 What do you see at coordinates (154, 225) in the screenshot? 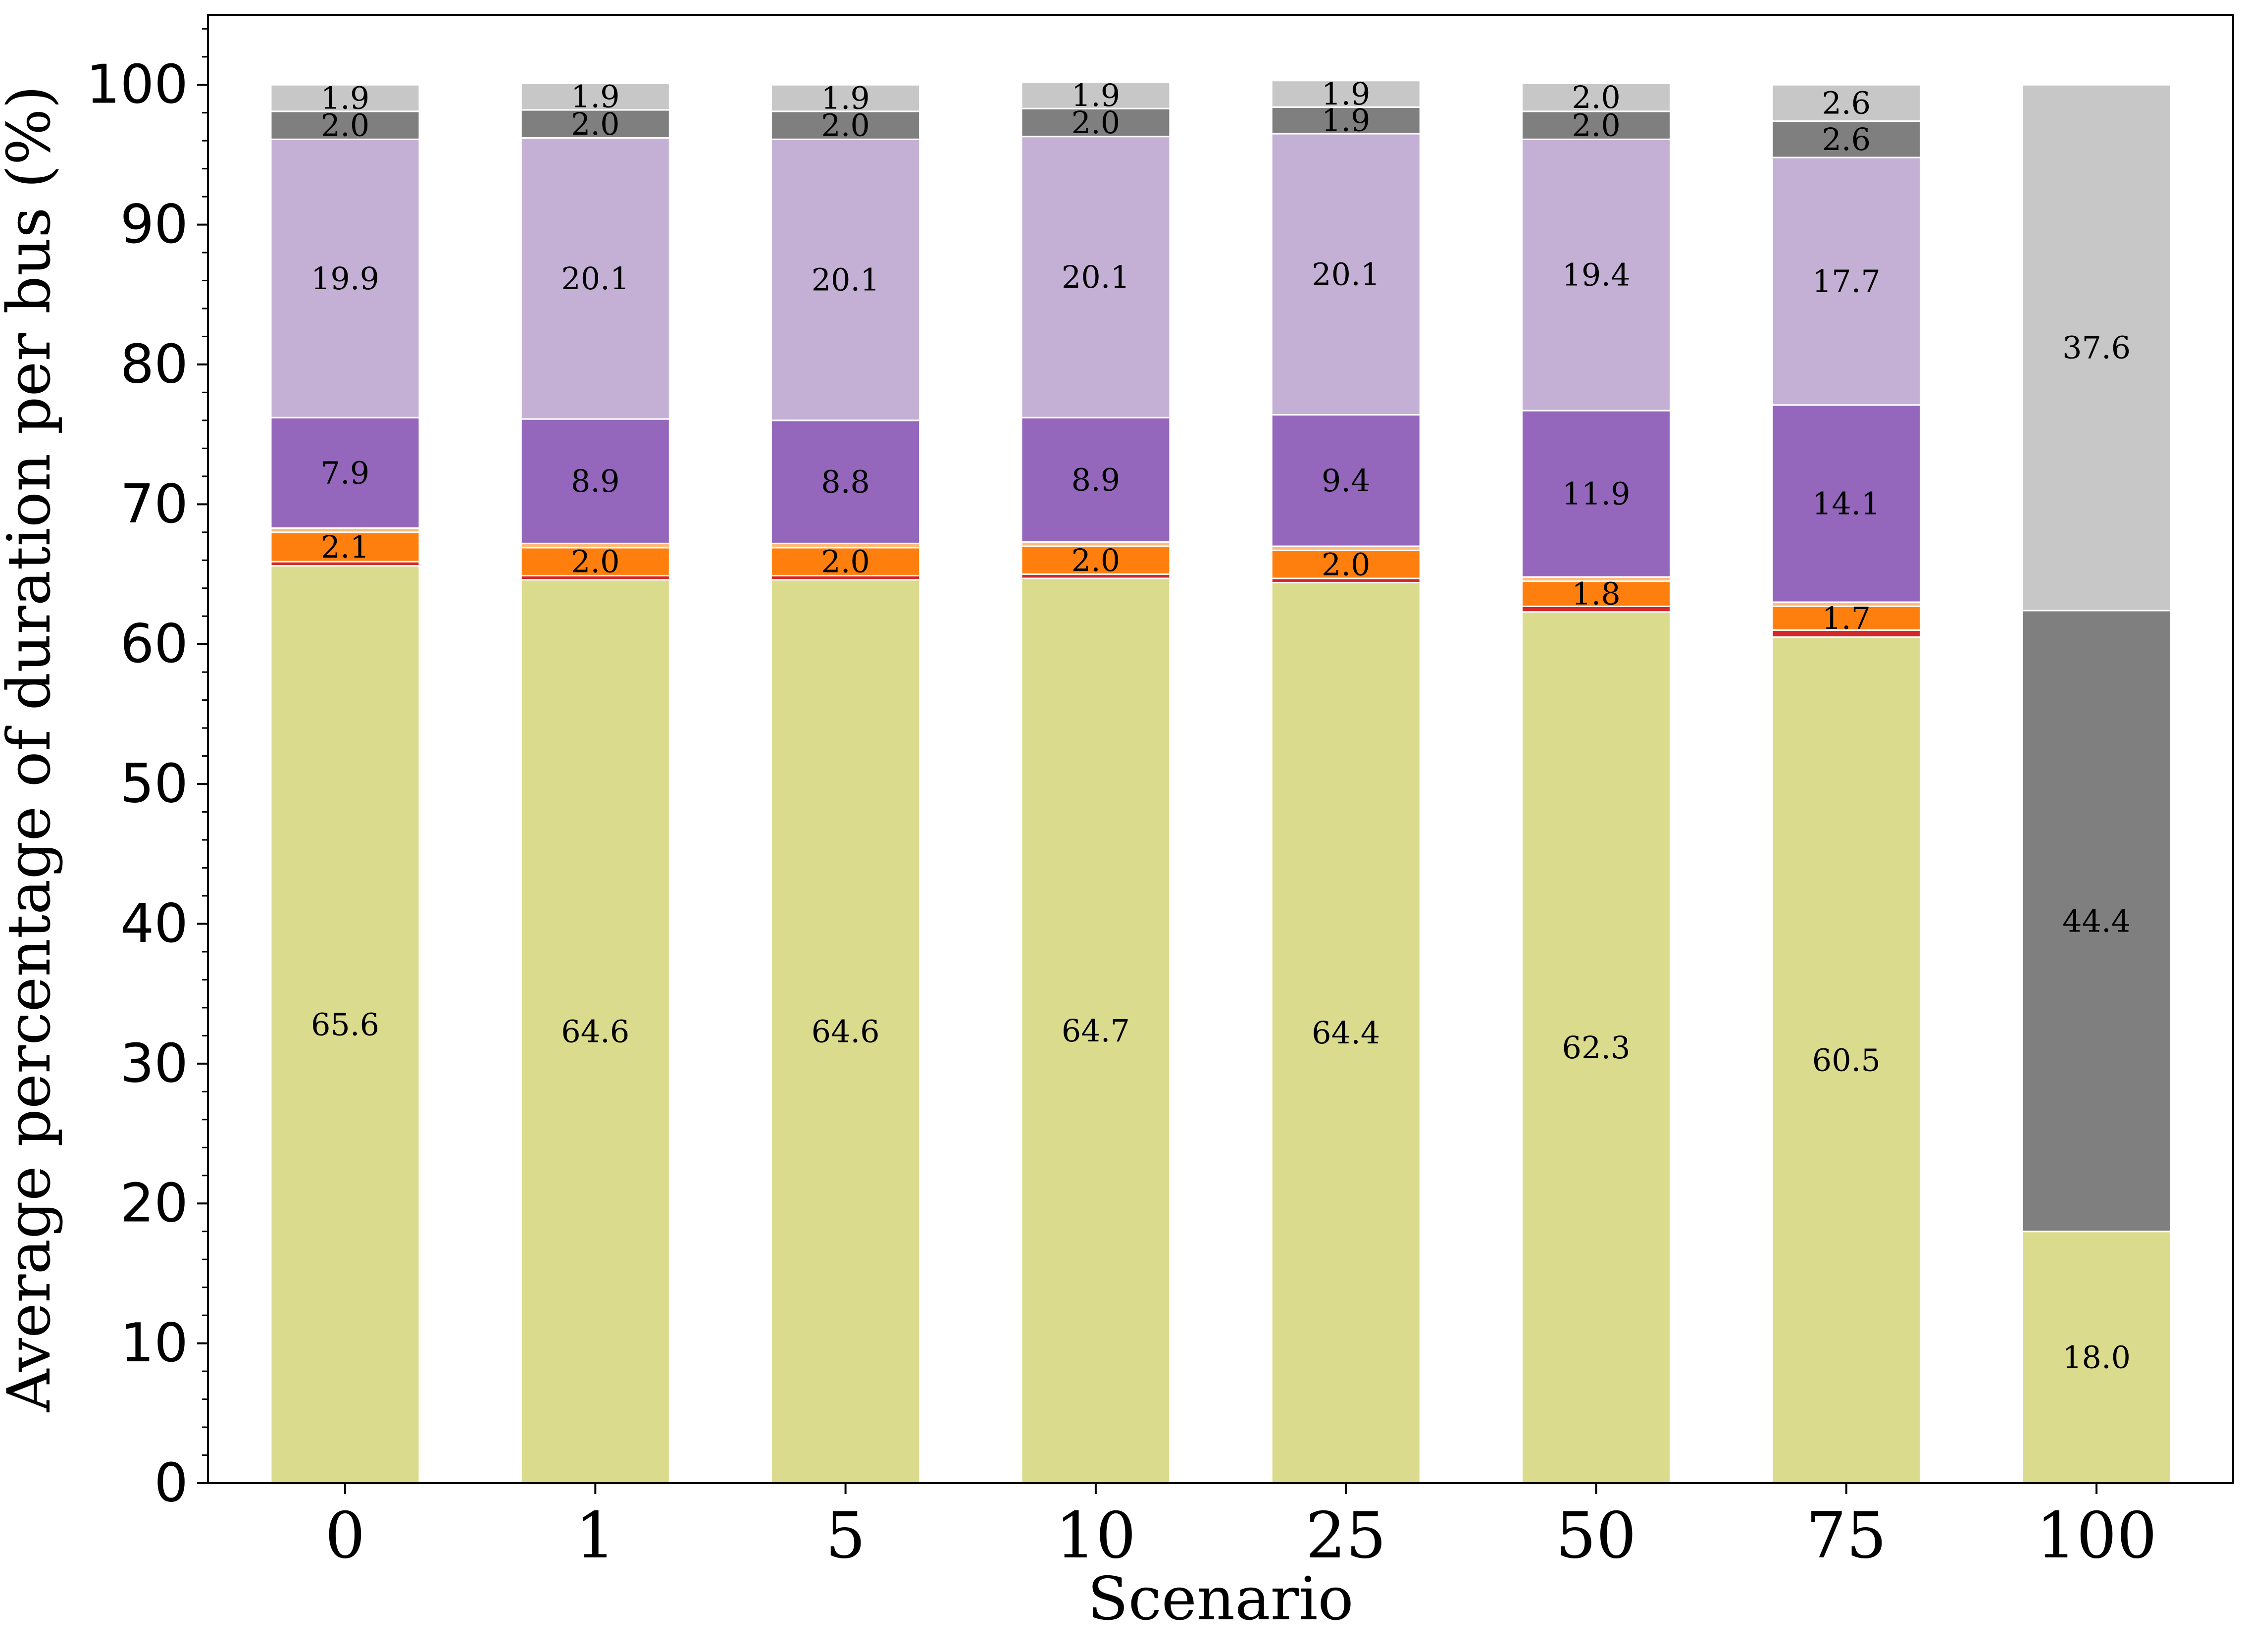
I see `y-tick-label: 90` at bounding box center [154, 225].